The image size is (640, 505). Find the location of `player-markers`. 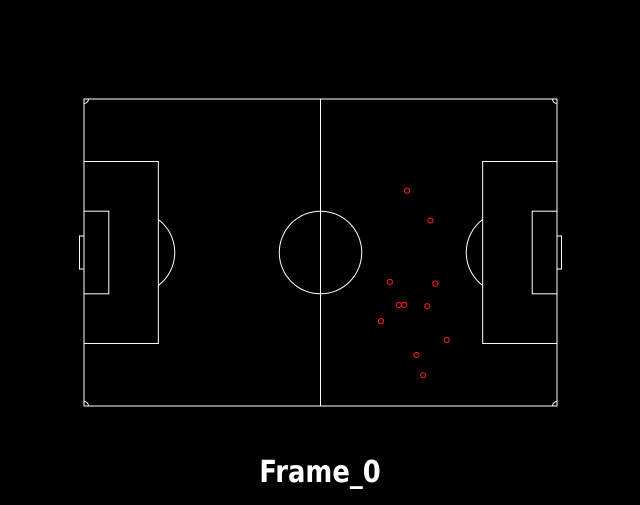

player-markers is located at coordinates (413, 283).